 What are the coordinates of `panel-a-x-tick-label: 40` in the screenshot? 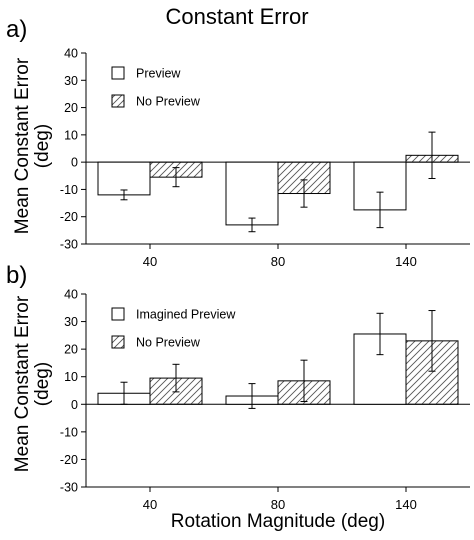 It's located at (150, 261).